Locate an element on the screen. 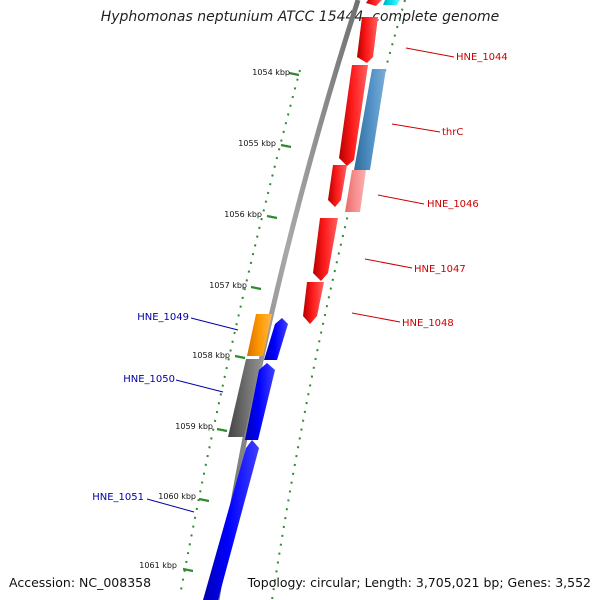 The image size is (600, 600). label-thrc: thrC is located at coordinates (452, 132).